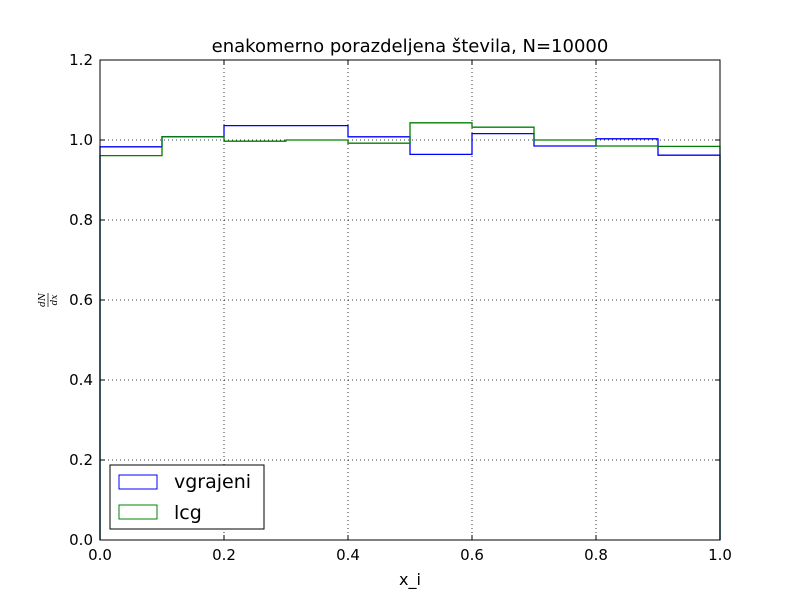 This screenshot has height=600, width=800. I want to click on y-tick-label: 1.2, so click(81, 60).